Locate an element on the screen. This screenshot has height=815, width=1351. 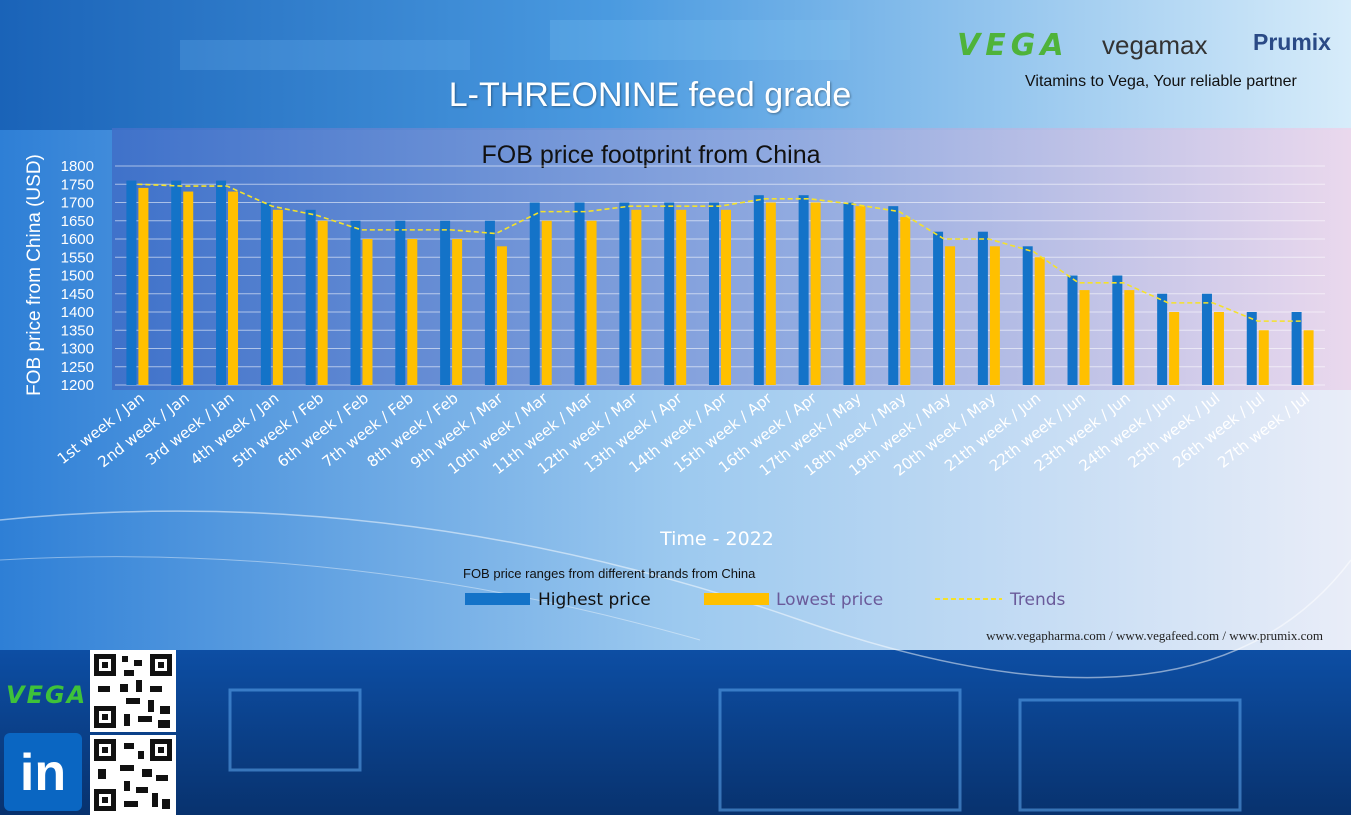
legend: Highest price Lowest price Trends is located at coordinates (765, 600).